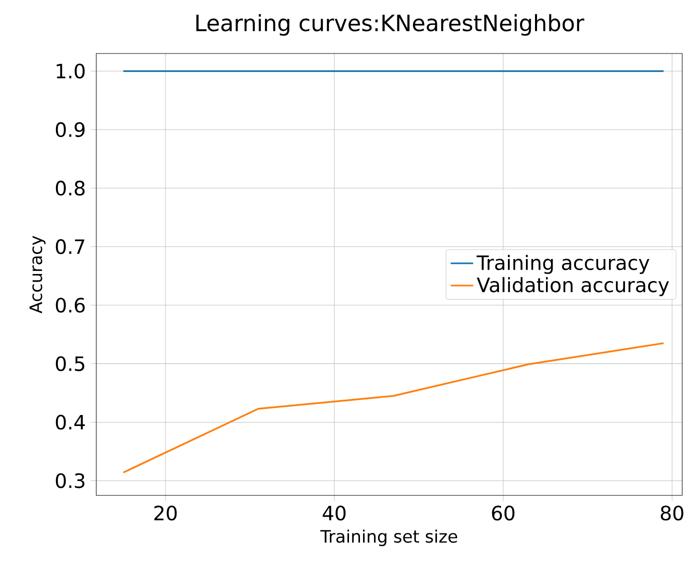  Describe the element at coordinates (165, 512) in the screenshot. I see `x-tick-label: 20` at that location.